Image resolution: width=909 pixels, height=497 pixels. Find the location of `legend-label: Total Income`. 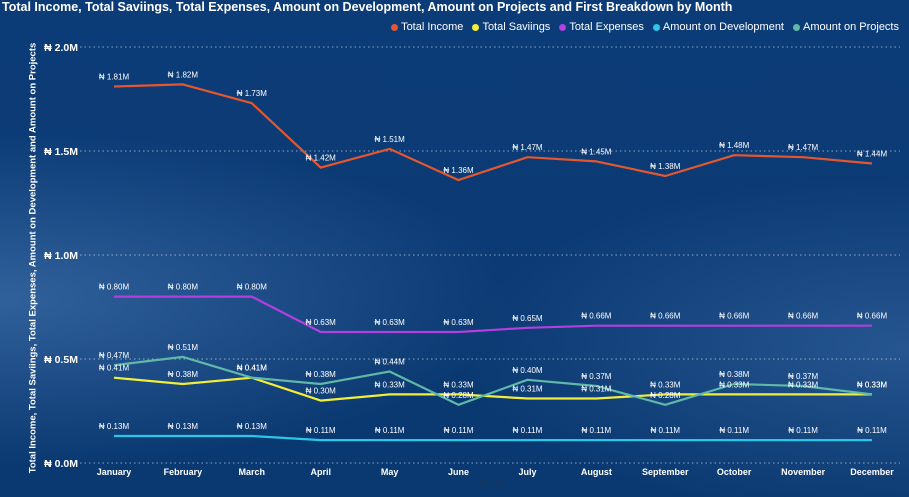

legend-label: Total Income is located at coordinates (432, 27).